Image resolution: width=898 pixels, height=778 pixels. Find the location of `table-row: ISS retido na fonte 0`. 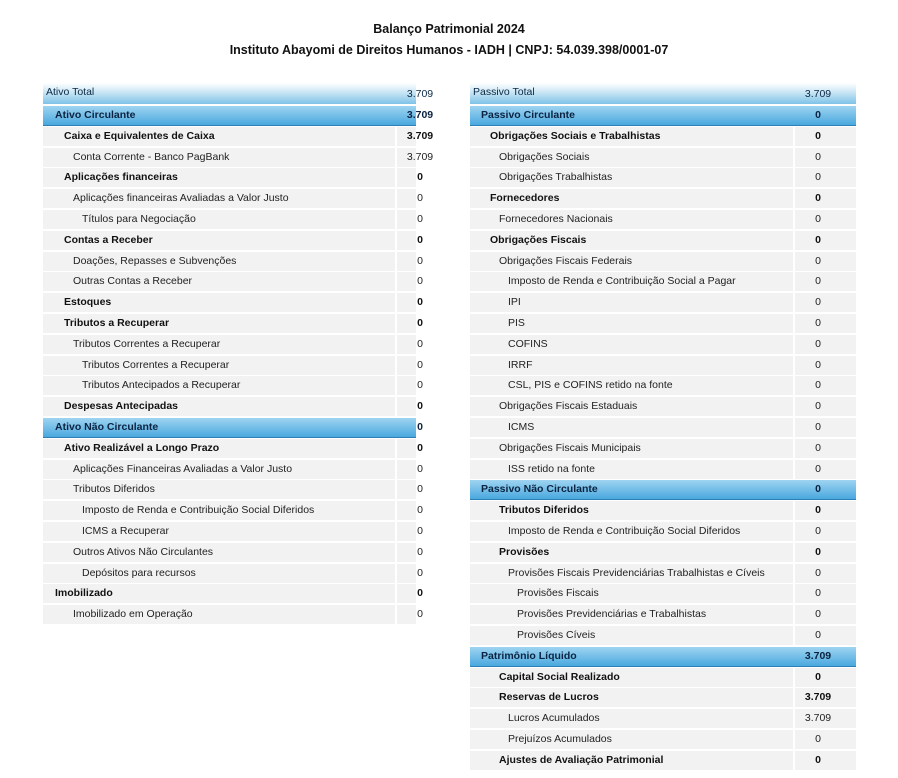

table-row: ISS retido na fonte 0 is located at coordinates (663, 469).